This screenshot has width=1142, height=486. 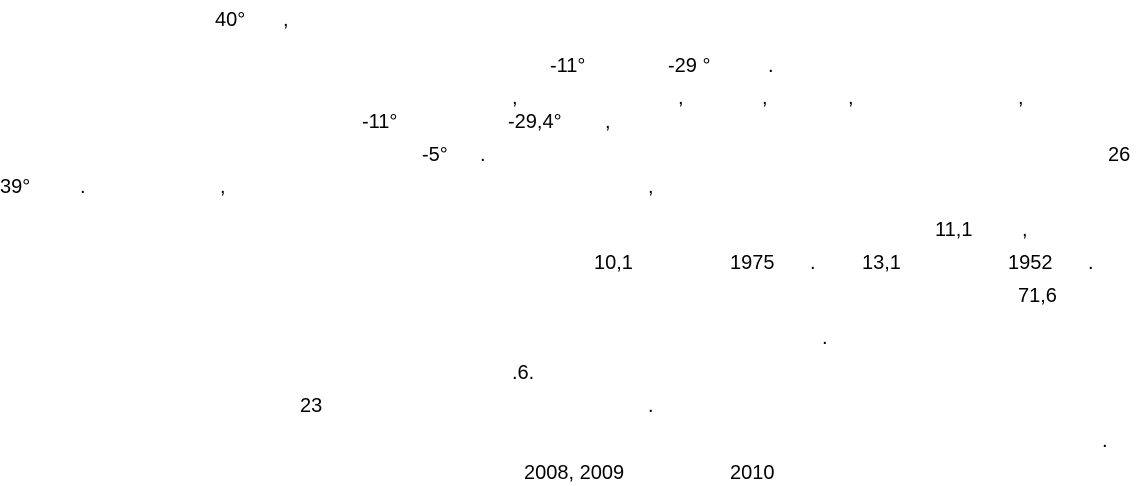 I want to click on text-fragment: 2008, 2009, so click(x=574, y=473).